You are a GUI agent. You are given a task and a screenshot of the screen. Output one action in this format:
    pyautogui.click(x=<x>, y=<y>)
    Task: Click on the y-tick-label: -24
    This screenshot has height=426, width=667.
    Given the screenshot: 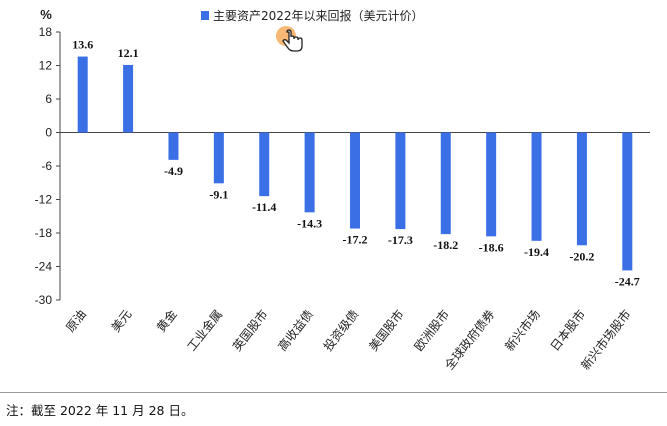 What is the action you would take?
    pyautogui.click(x=44, y=267)
    